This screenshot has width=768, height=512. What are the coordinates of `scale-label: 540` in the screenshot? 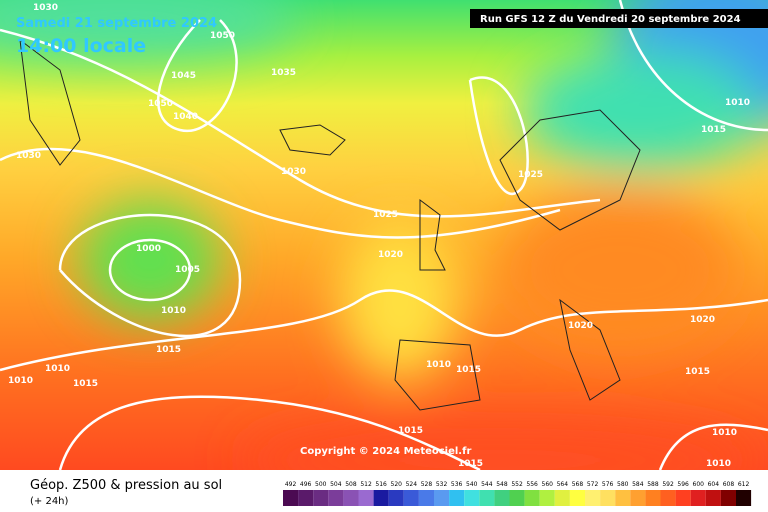 It's located at (472, 484).